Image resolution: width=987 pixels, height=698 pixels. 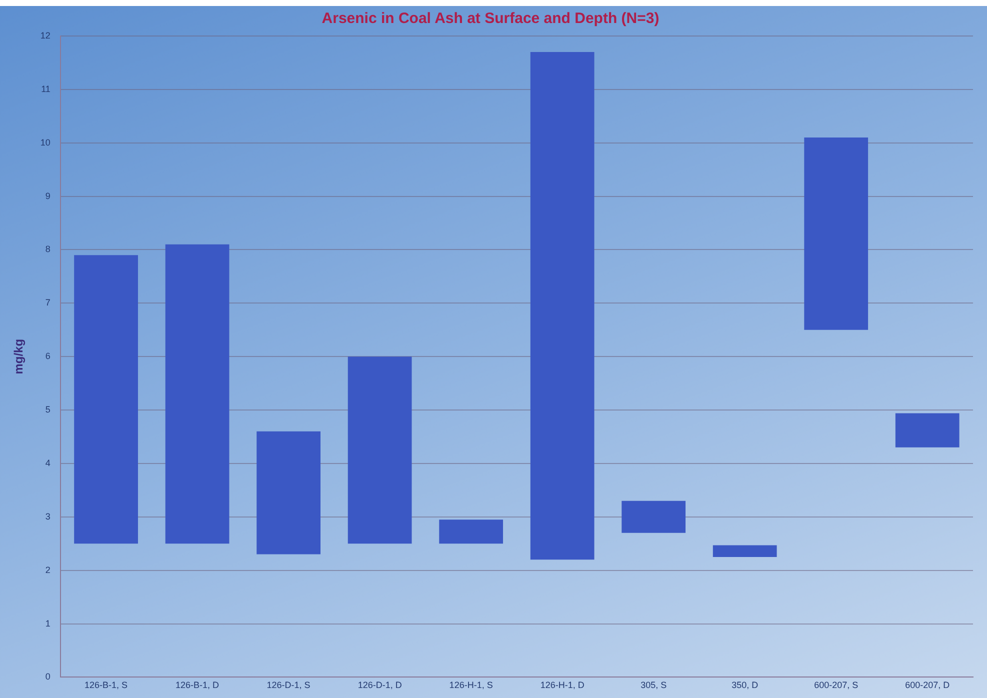 What do you see at coordinates (47, 516) in the screenshot?
I see `y-tick-label: 3` at bounding box center [47, 516].